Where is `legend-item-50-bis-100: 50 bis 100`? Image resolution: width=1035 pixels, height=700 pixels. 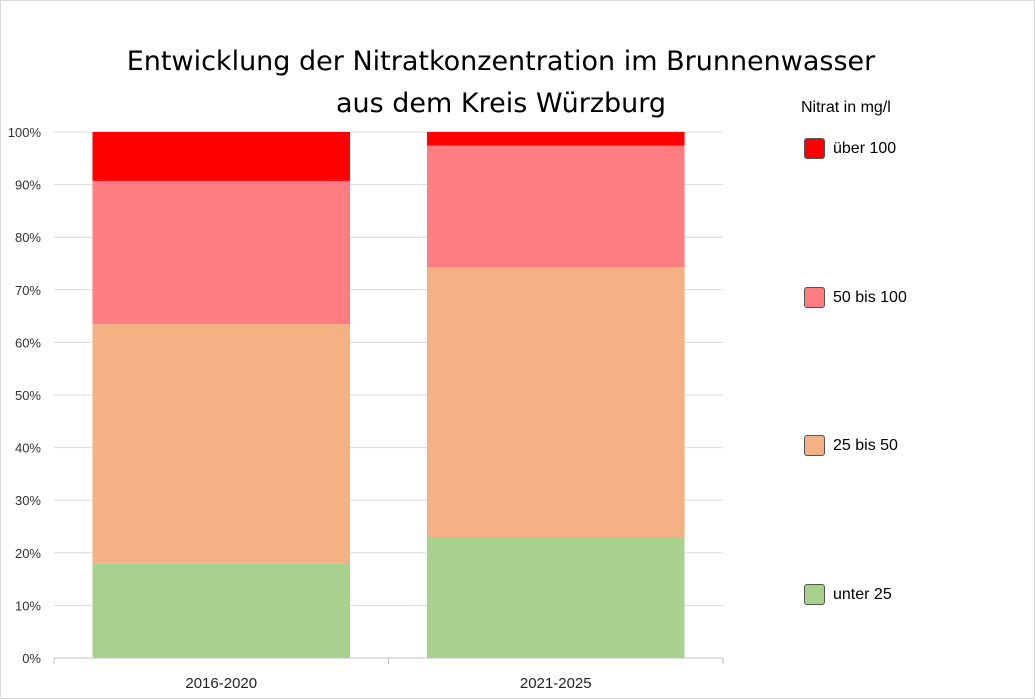 legend-item-50-bis-100: 50 bis 100 is located at coordinates (855, 297).